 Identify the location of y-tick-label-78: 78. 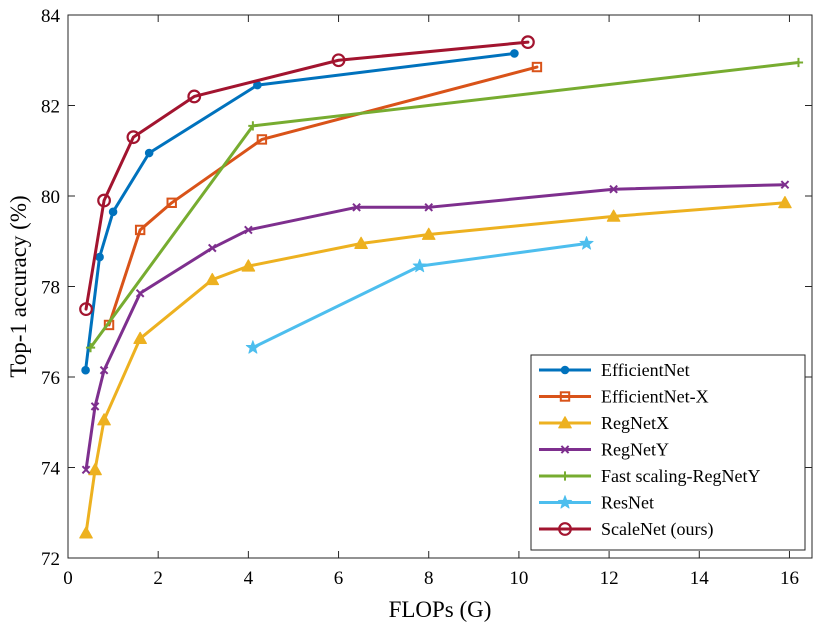
(50, 288).